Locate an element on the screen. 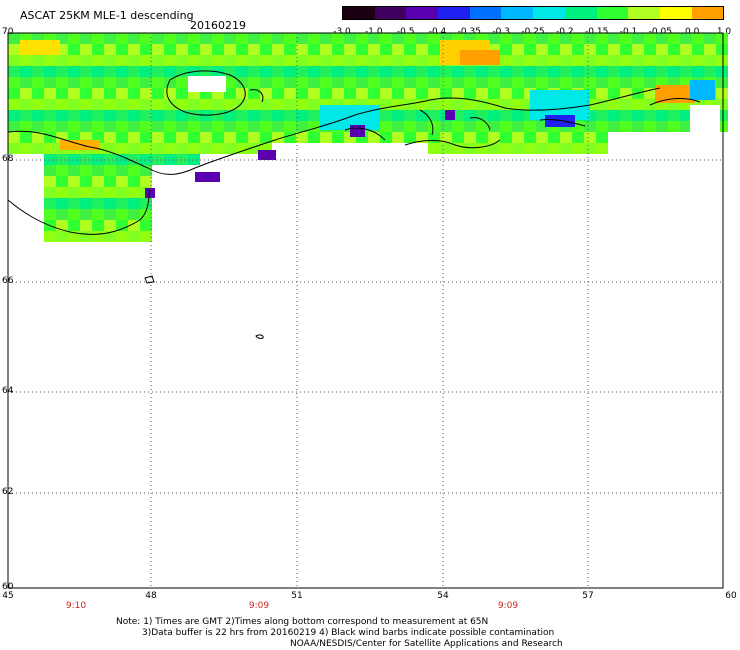  longitude-label: 48 is located at coordinates (151, 596).